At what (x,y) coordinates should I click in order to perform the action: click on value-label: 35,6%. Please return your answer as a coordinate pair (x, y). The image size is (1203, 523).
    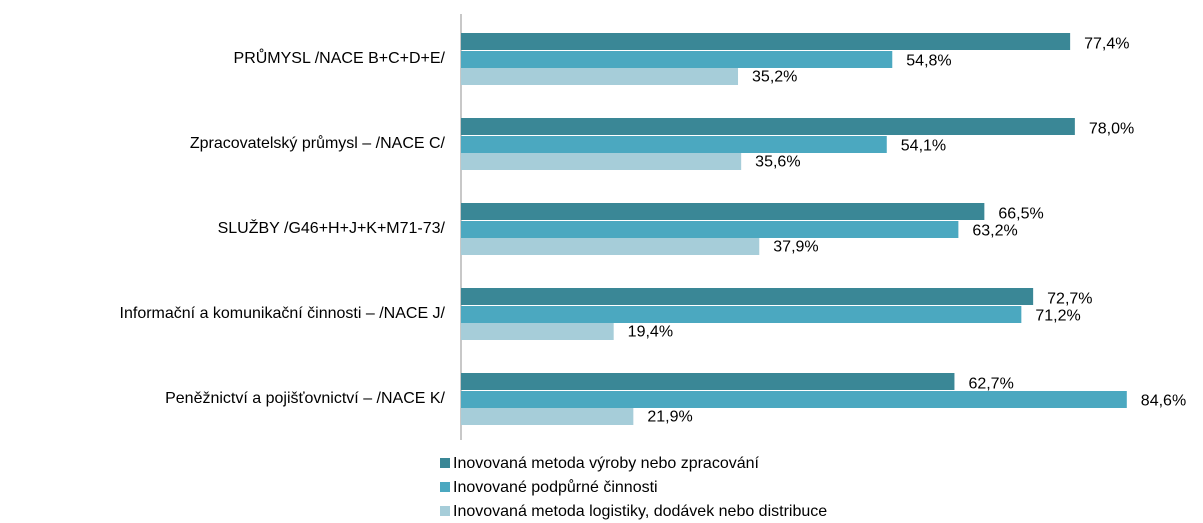
    Looking at the image, I should click on (777, 162).